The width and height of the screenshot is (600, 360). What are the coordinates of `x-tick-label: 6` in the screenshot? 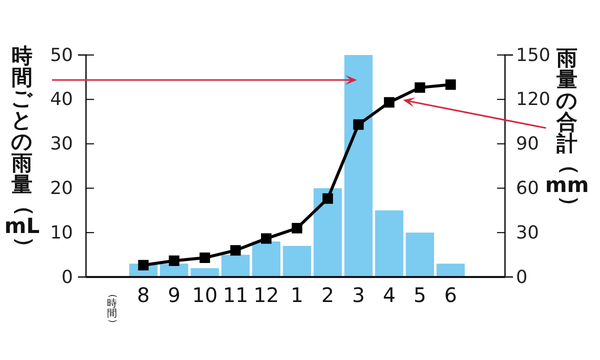 It's located at (451, 295).